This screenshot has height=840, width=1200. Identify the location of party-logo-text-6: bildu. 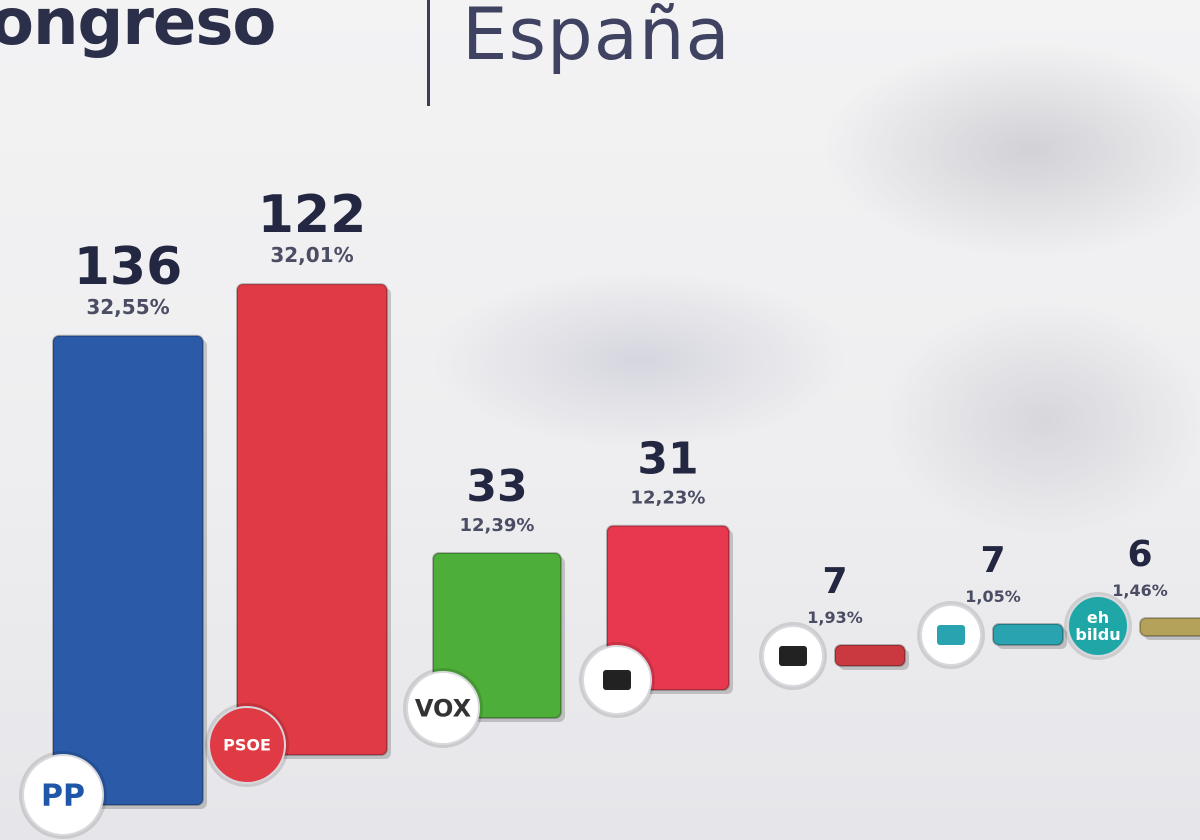
(1097, 634).